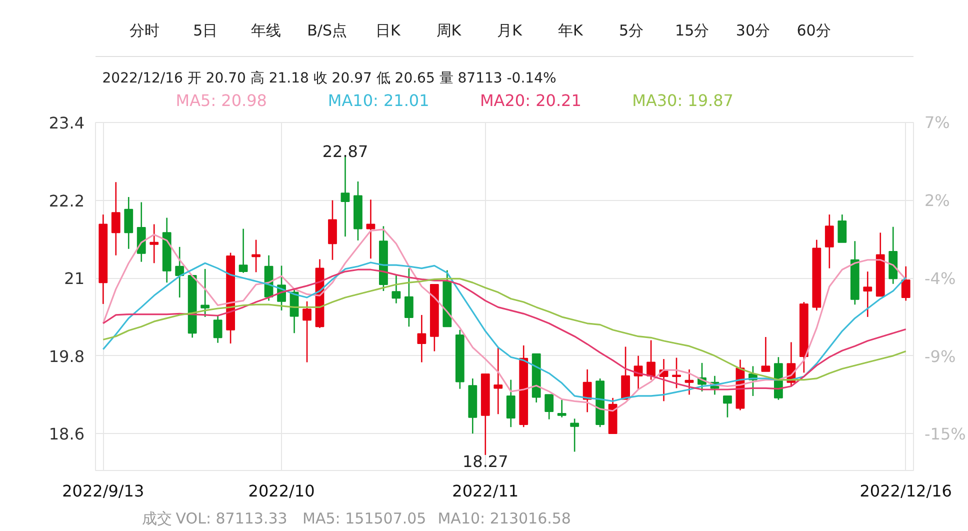 The width and height of the screenshot is (968, 531). What do you see at coordinates (232, 519) in the screenshot?
I see `text: VOL: 87113.33` at bounding box center [232, 519].